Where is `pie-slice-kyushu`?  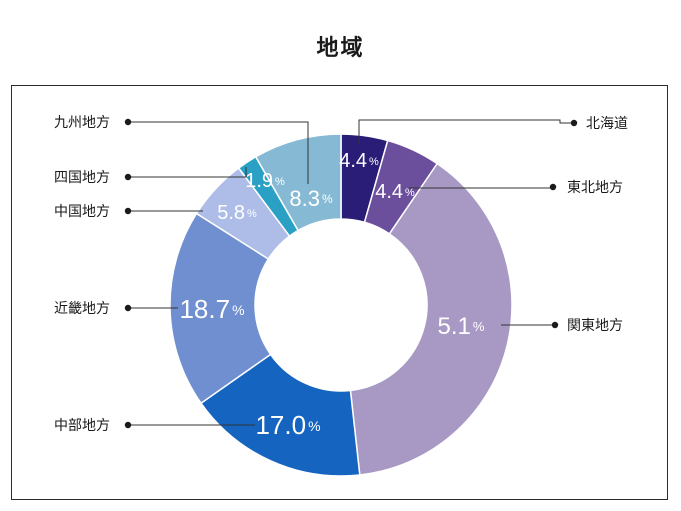
pie-slice-kyushu is located at coordinates (298, 182).